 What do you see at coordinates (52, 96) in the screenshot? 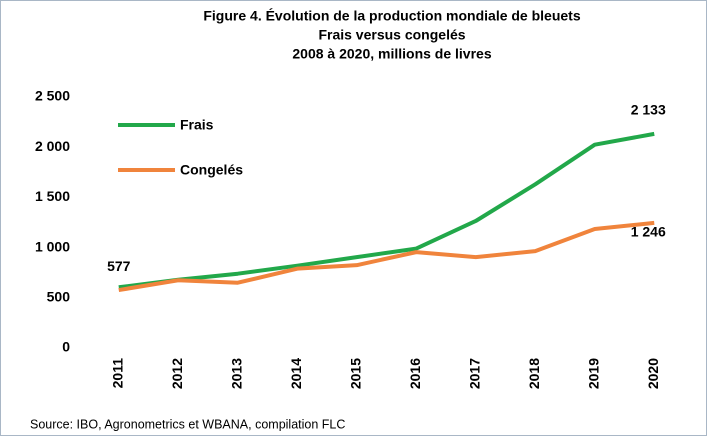
I see `y-tick-label: 2 500` at bounding box center [52, 96].